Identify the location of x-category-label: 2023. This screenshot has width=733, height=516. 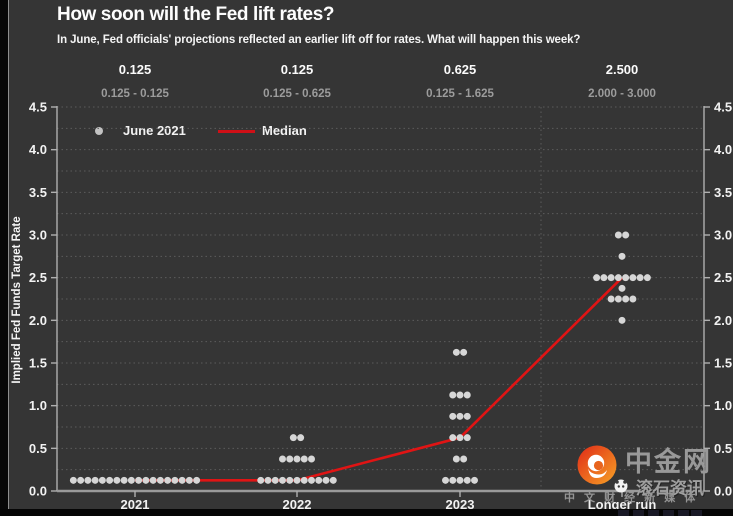
(460, 504).